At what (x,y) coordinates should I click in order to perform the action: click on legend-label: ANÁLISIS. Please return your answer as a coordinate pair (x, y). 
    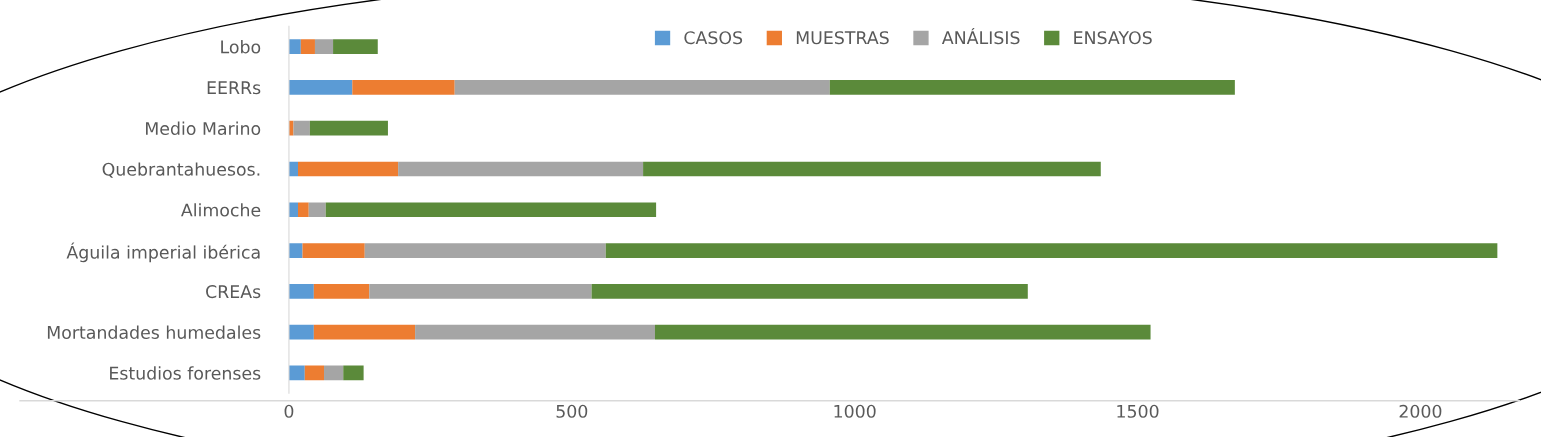
    Looking at the image, I should click on (980, 36).